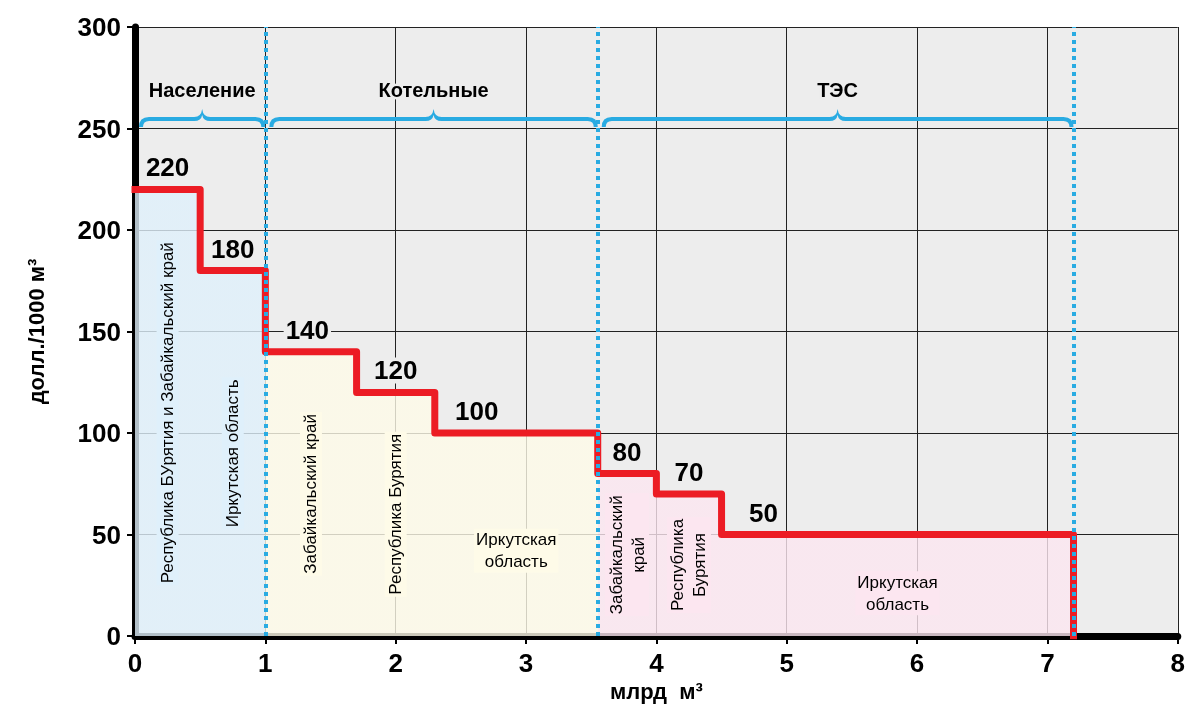 This screenshot has height=722, width=1188. What do you see at coordinates (1047, 663) in the screenshot?
I see `x-tick-label: 7` at bounding box center [1047, 663].